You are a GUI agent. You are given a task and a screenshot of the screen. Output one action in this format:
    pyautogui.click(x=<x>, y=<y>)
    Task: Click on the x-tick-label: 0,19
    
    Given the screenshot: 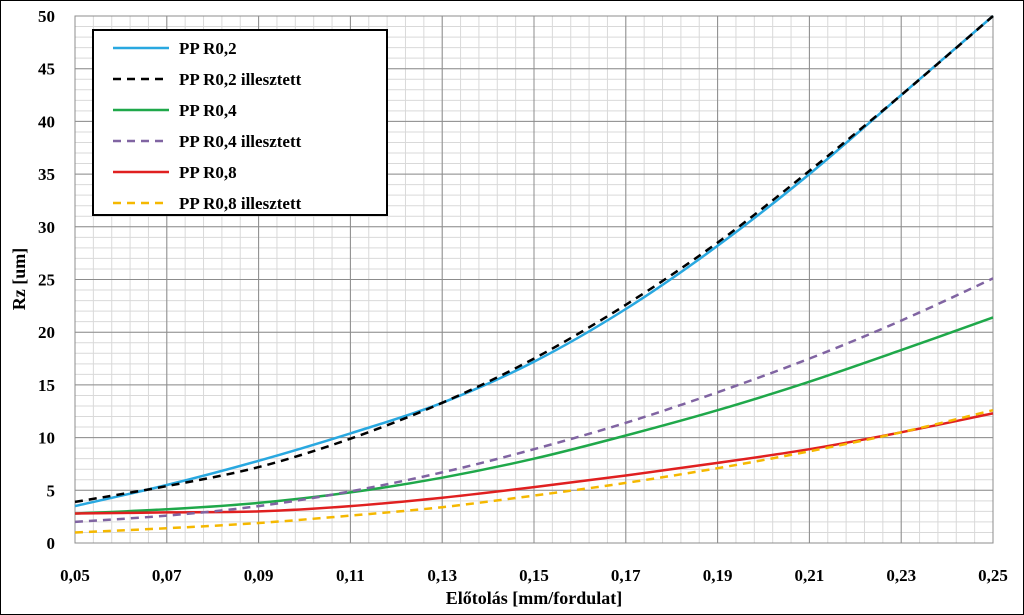 What is the action you would take?
    pyautogui.click(x=718, y=575)
    